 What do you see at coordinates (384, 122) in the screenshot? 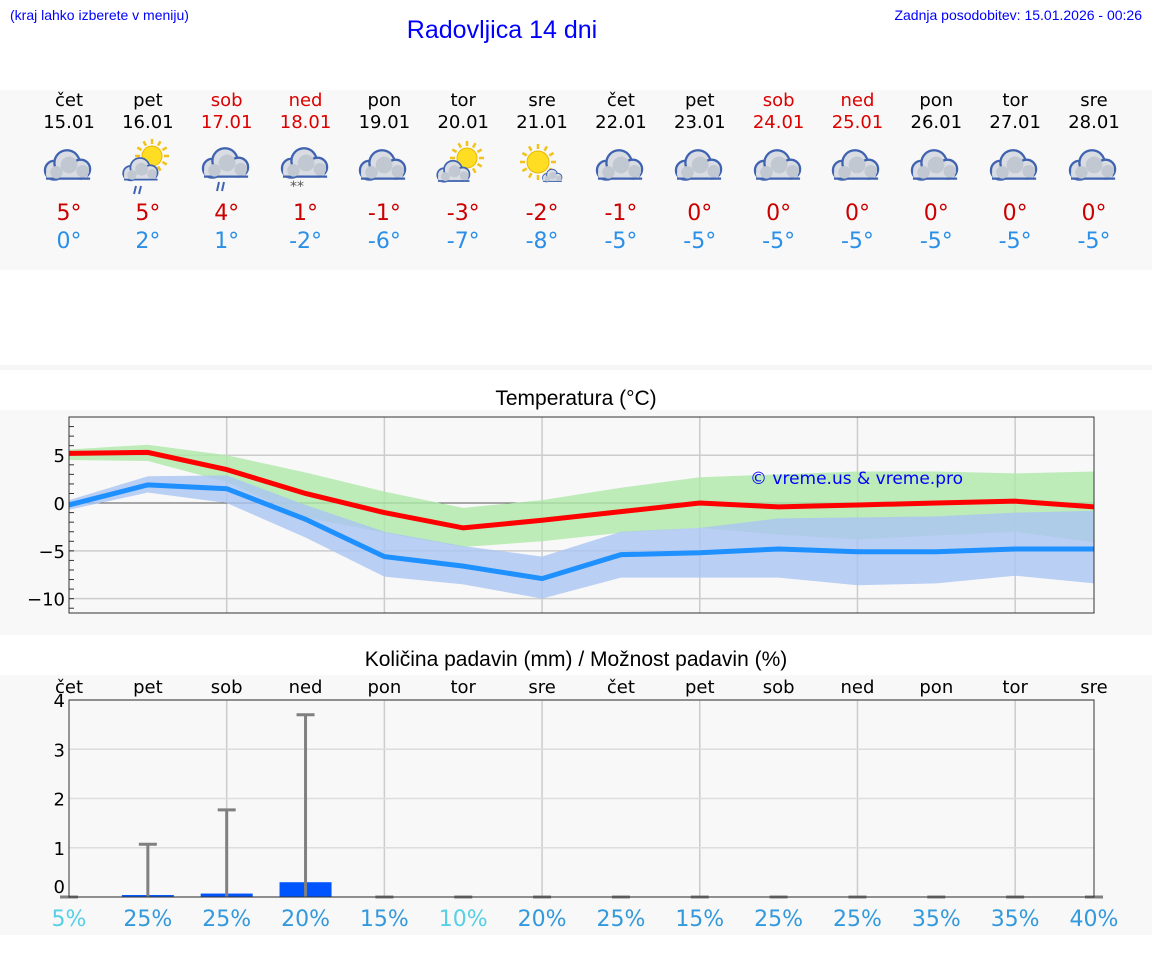
I see `day-date: 19.01` at bounding box center [384, 122].